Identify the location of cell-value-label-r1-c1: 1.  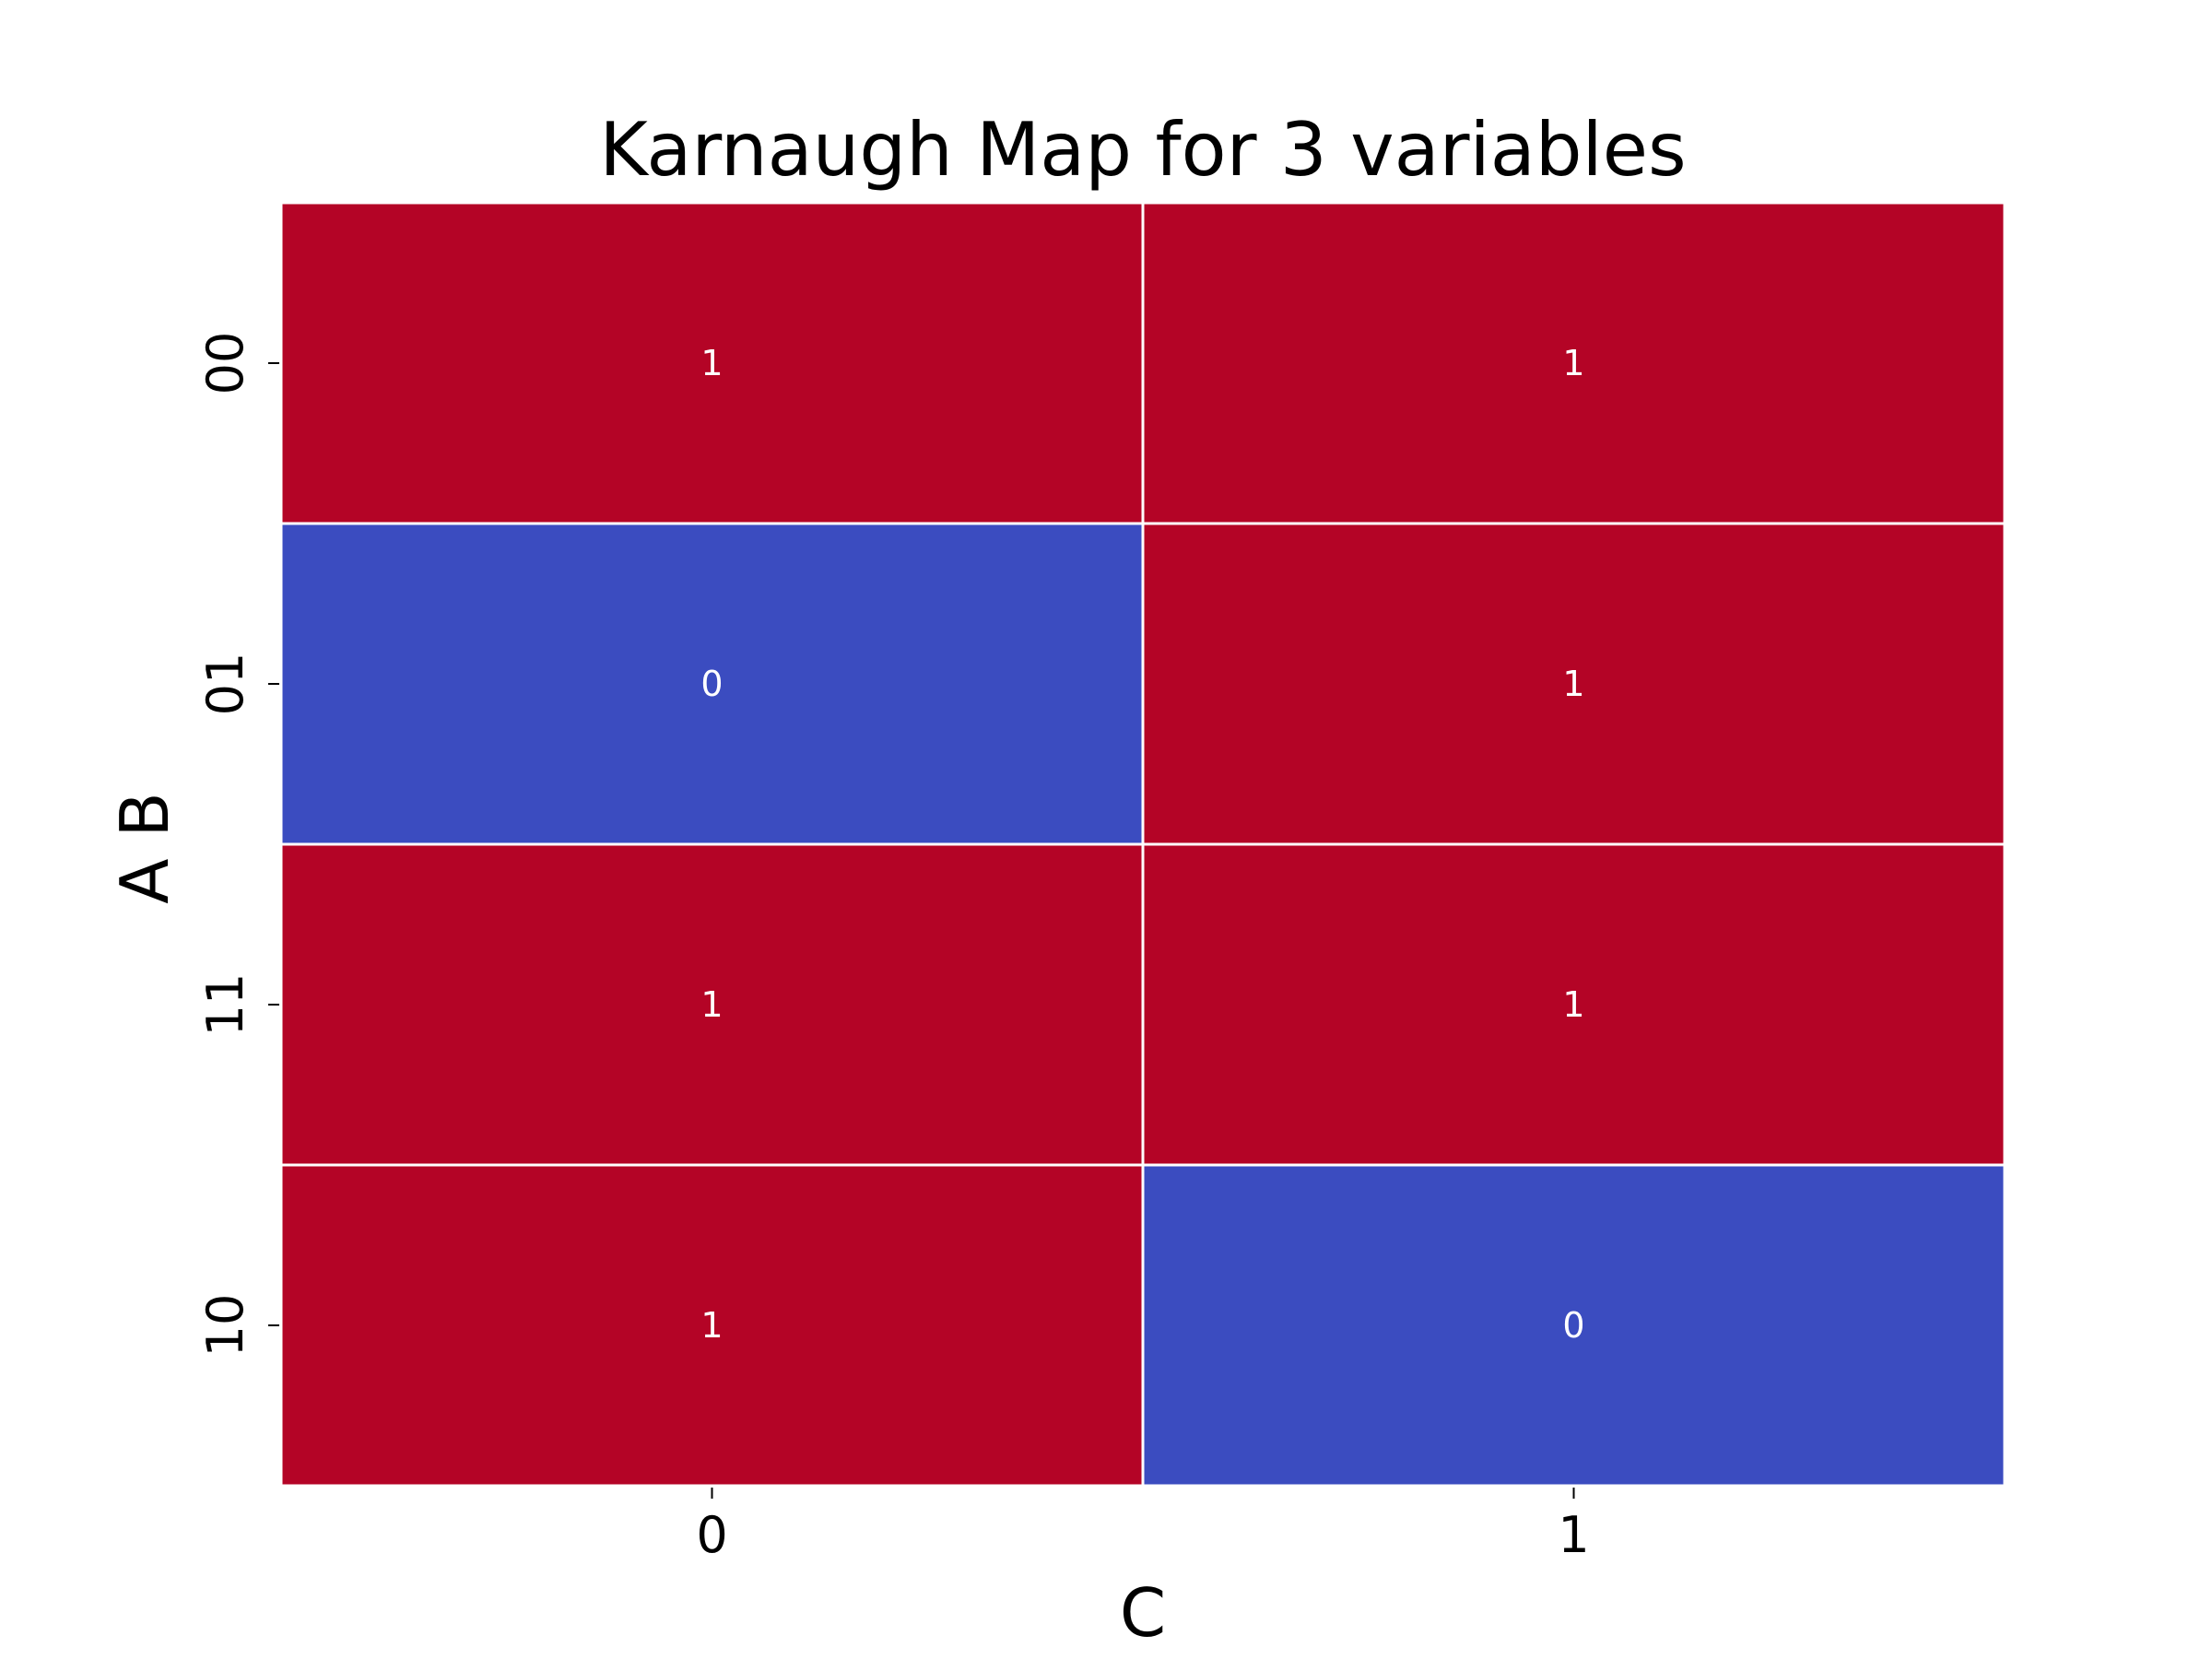
(1573, 684).